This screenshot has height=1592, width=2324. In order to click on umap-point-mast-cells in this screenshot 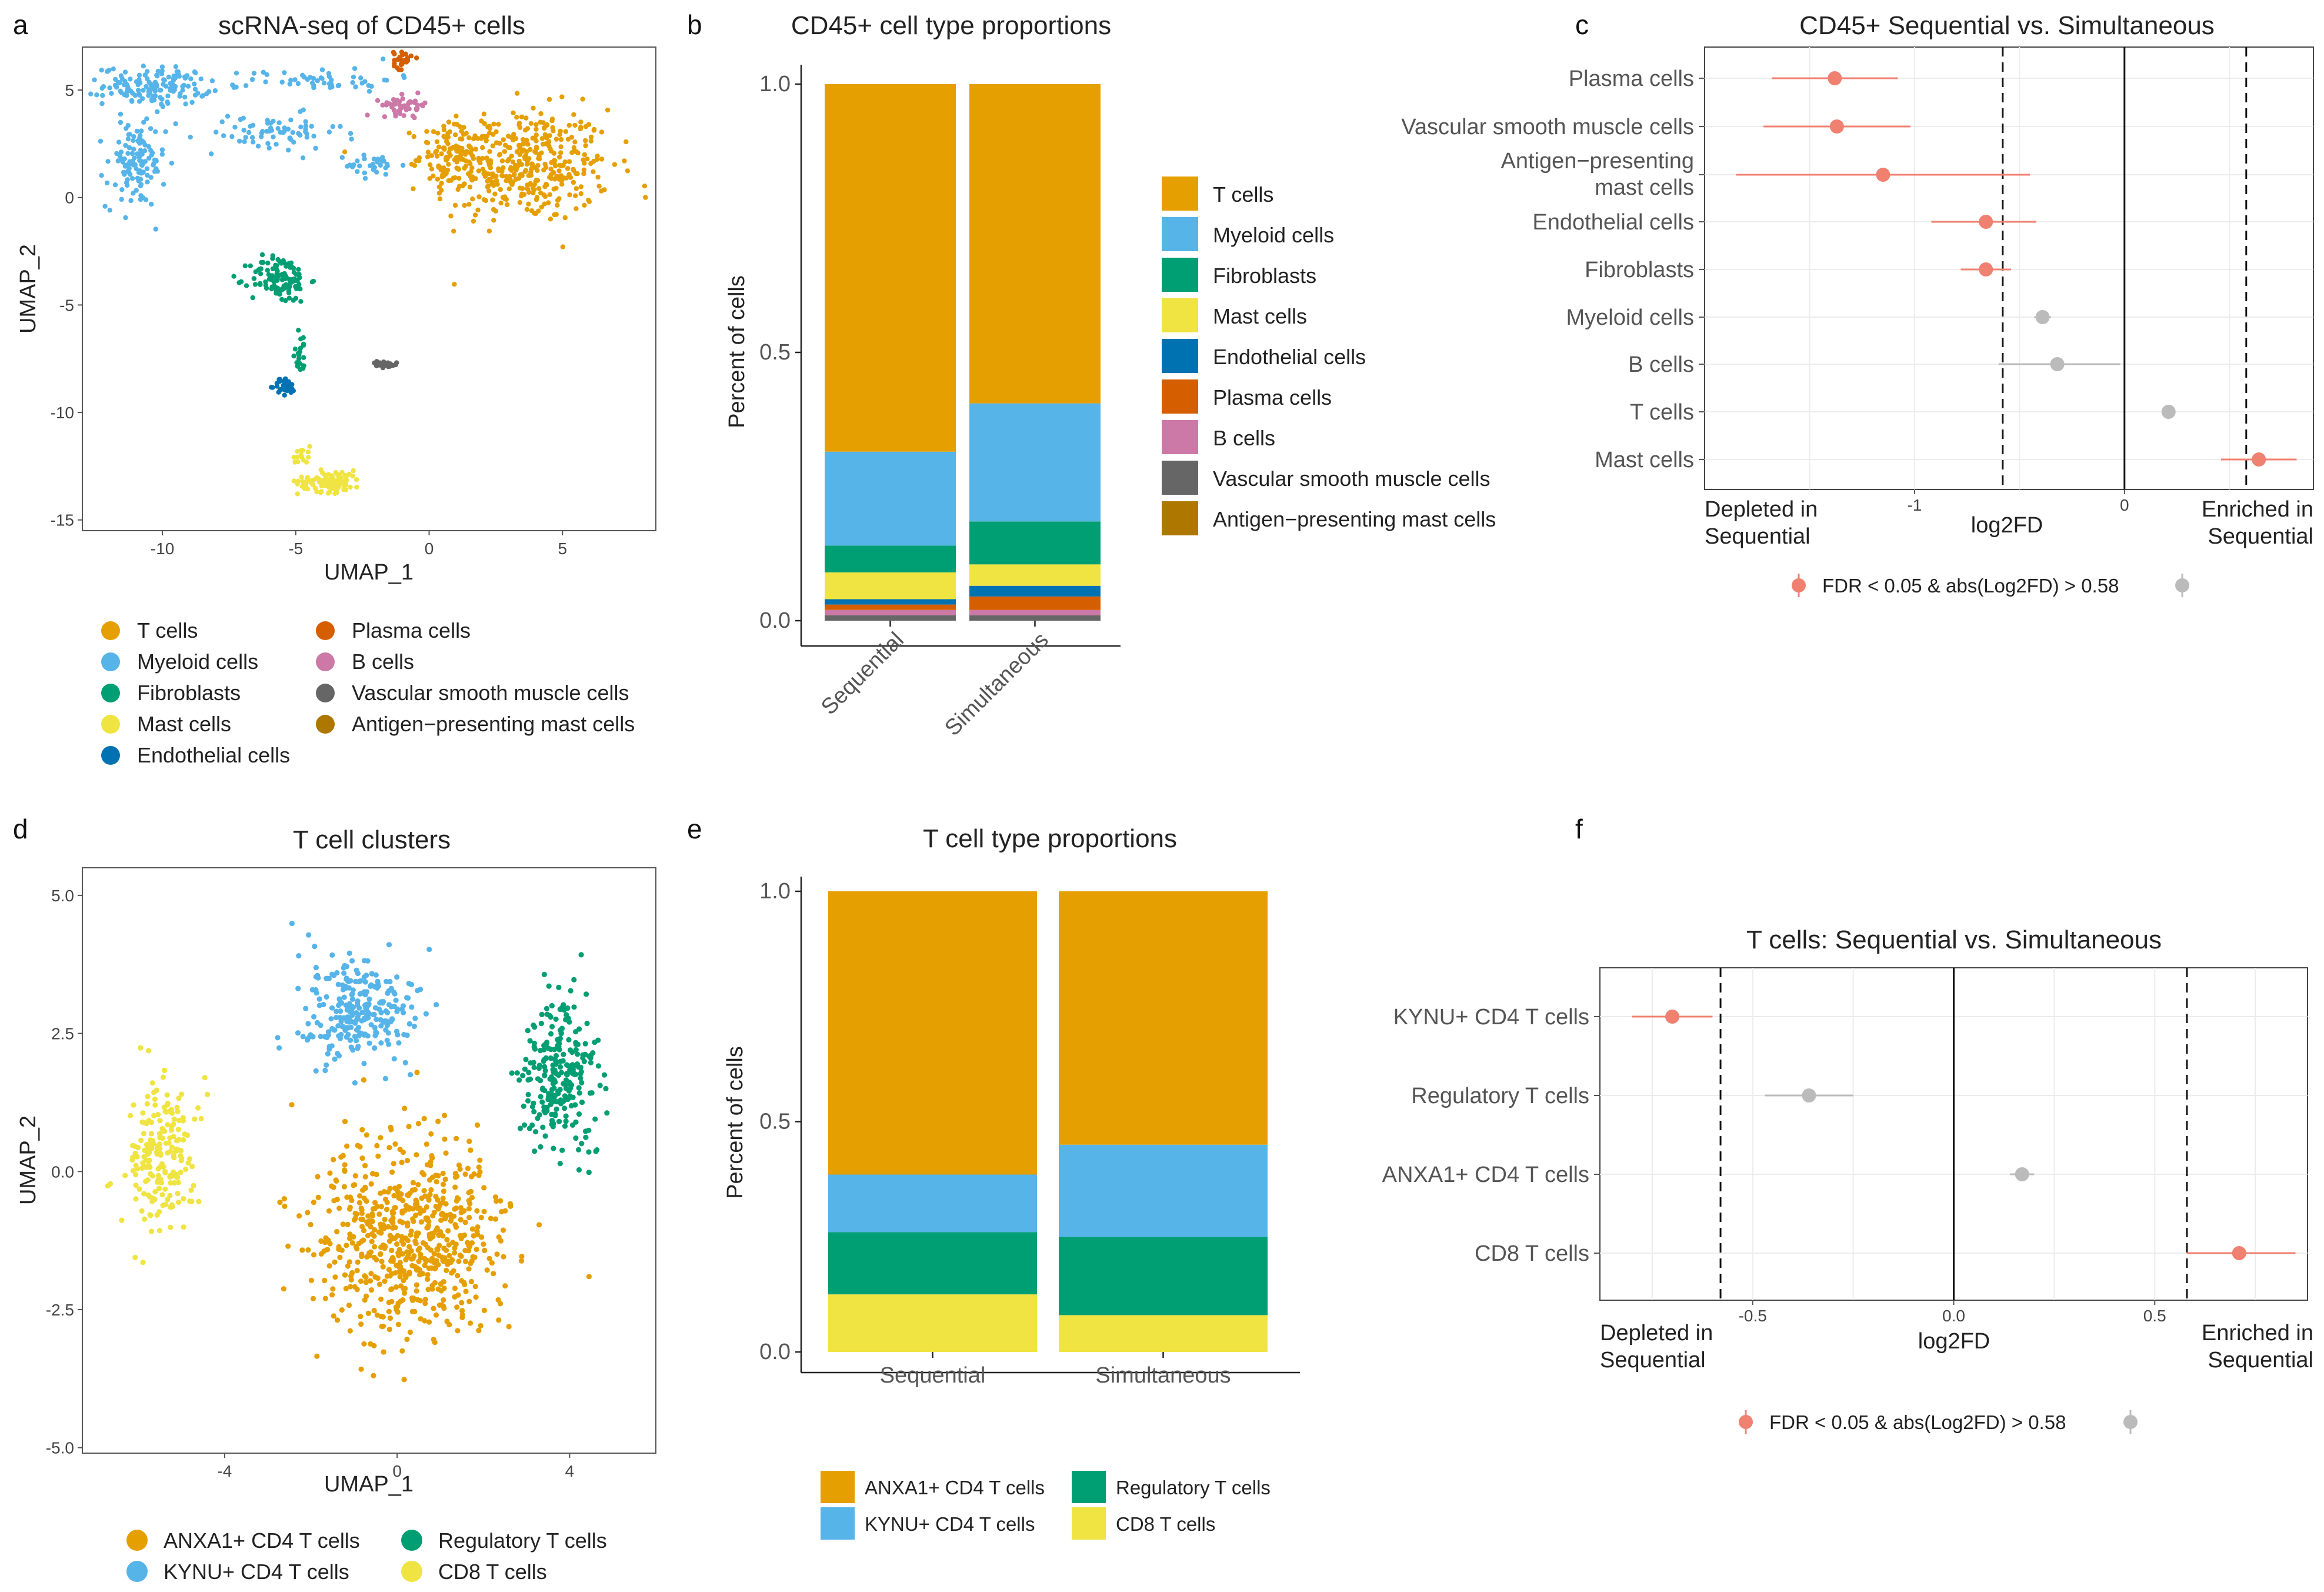, I will do `click(308, 452)`.